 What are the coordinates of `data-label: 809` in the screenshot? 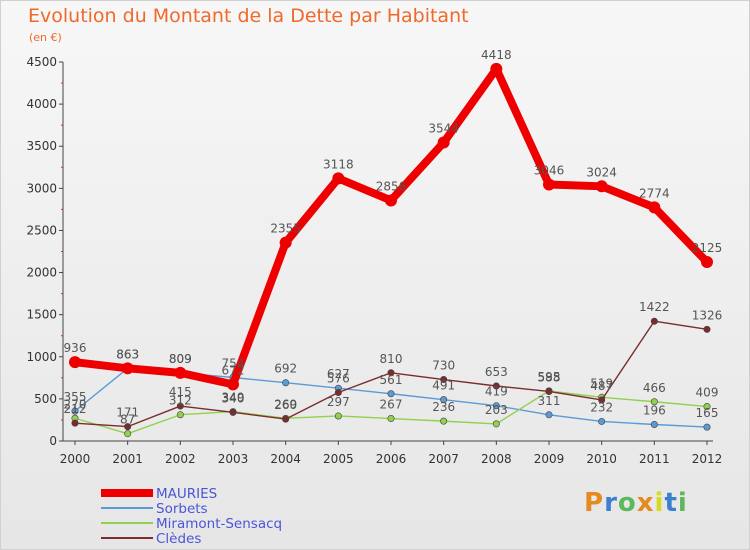 It's located at (180, 359).